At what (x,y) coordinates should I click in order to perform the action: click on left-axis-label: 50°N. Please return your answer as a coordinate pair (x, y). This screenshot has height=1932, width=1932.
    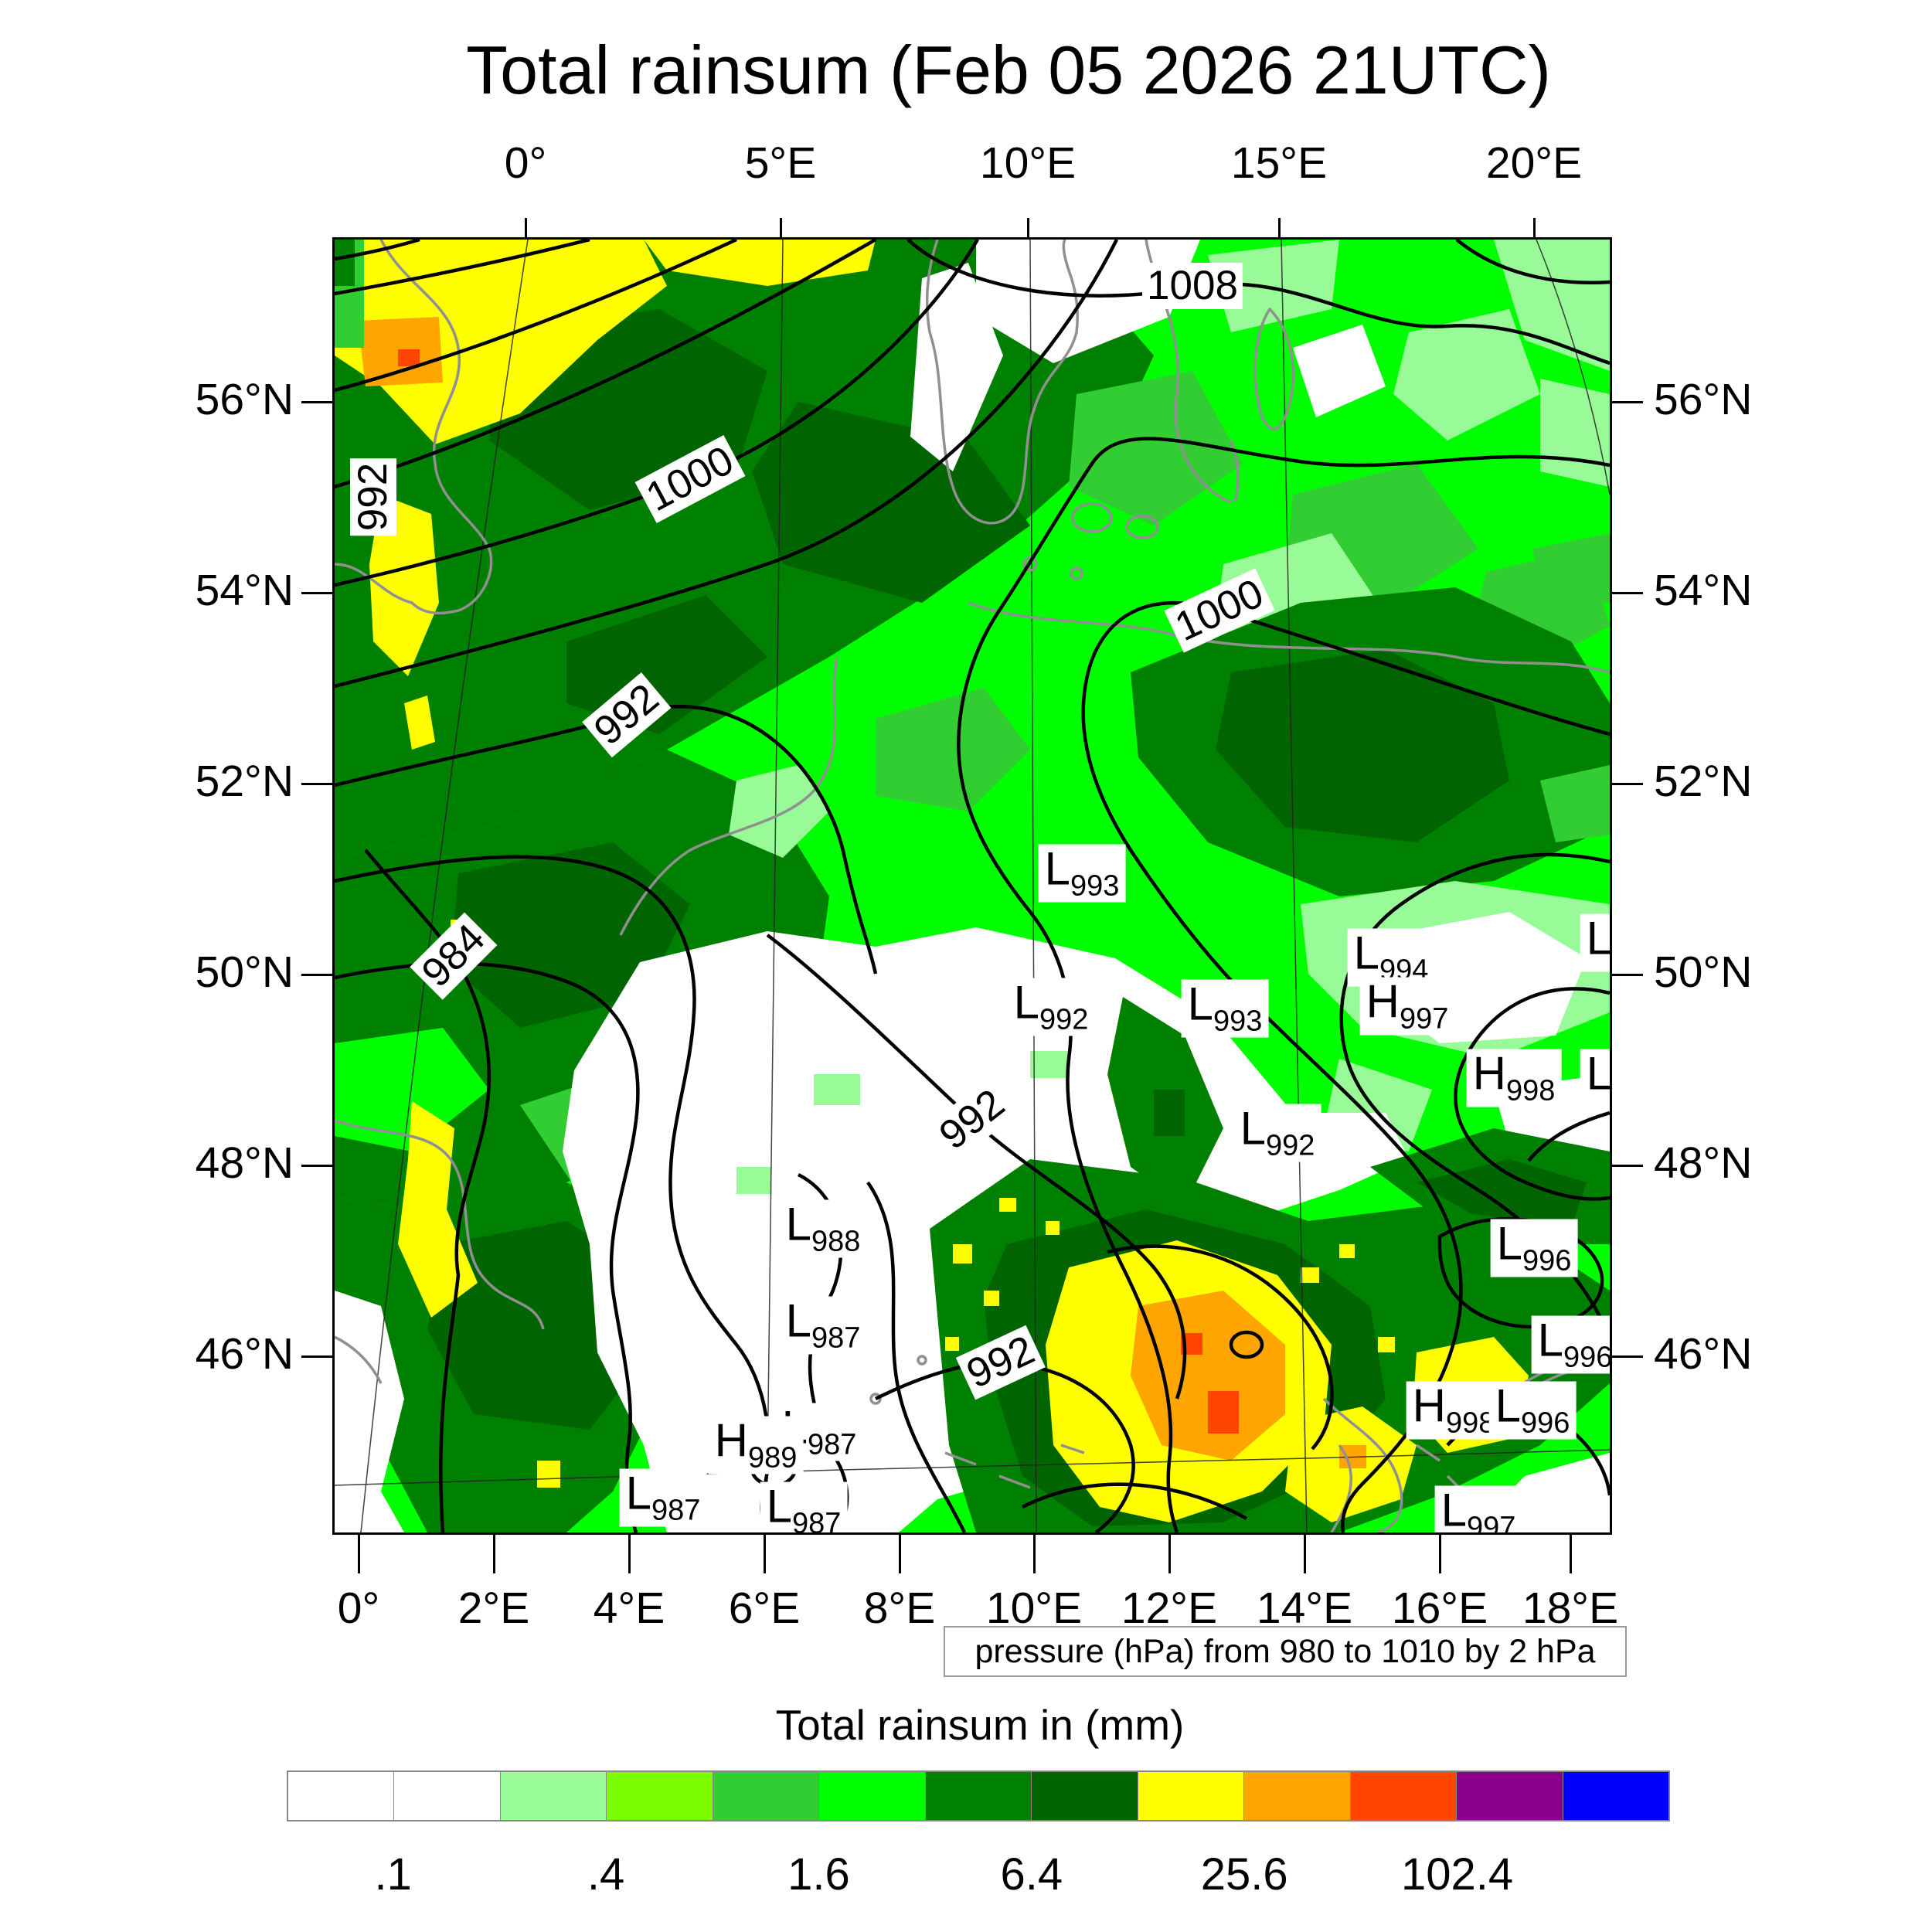
    Looking at the image, I should click on (244, 972).